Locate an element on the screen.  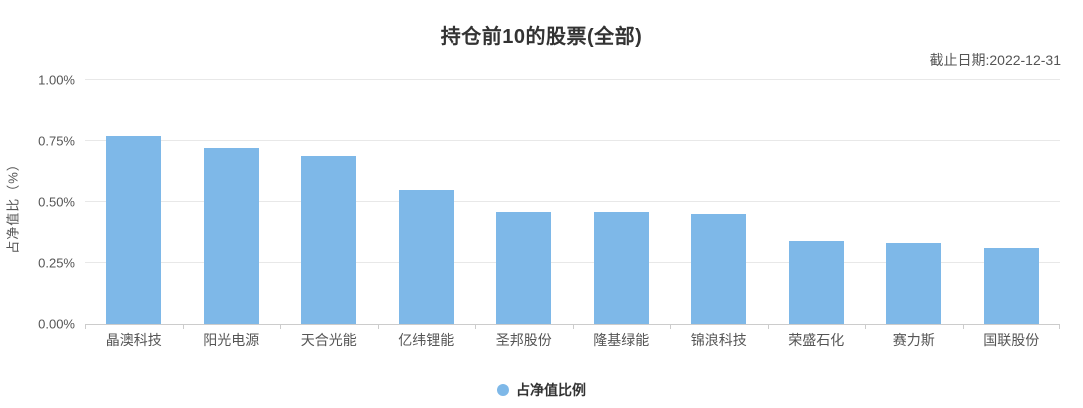
bar-天合光能 is located at coordinates (329, 239).